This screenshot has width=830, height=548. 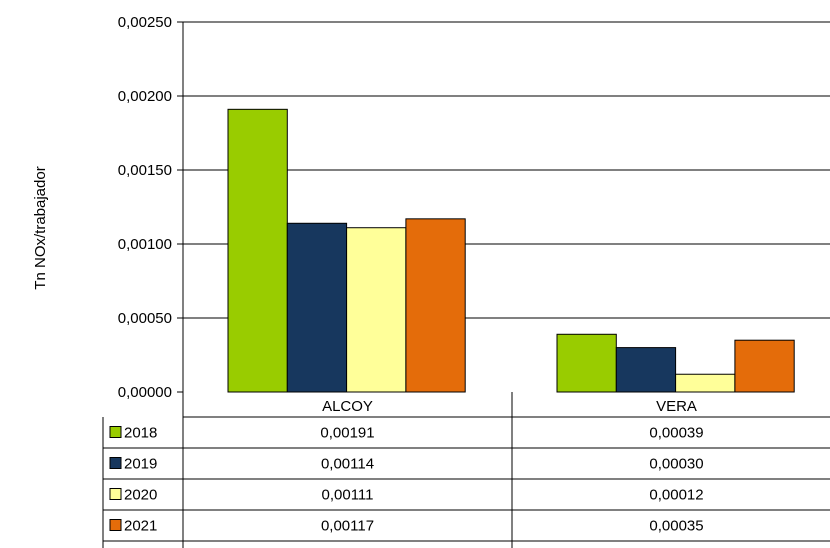 I want to click on data-table-value: 0,00114, so click(x=347, y=464).